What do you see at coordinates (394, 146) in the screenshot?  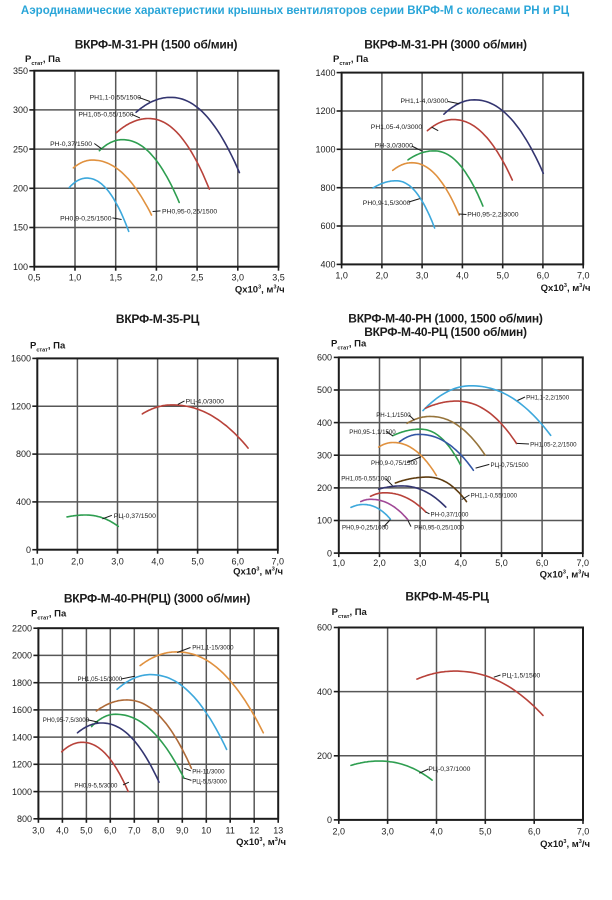 I see `svg-text: РН-3,0/3000` at bounding box center [394, 146].